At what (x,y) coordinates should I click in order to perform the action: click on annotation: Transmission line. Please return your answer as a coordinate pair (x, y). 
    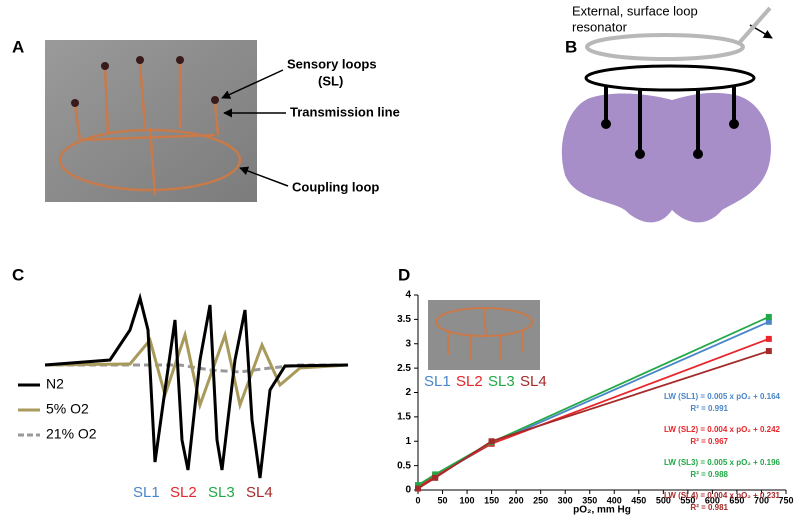
    Looking at the image, I should click on (345, 111).